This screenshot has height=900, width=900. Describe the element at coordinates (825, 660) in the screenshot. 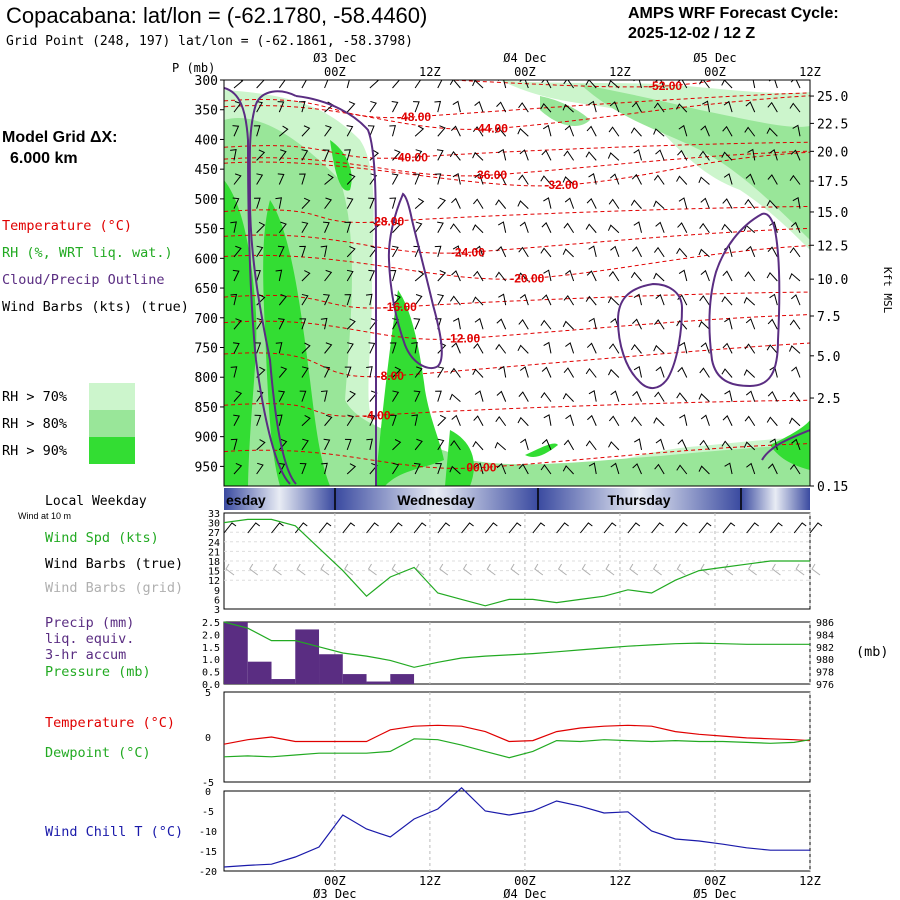

I see `pressure-tick-label: 980` at that location.